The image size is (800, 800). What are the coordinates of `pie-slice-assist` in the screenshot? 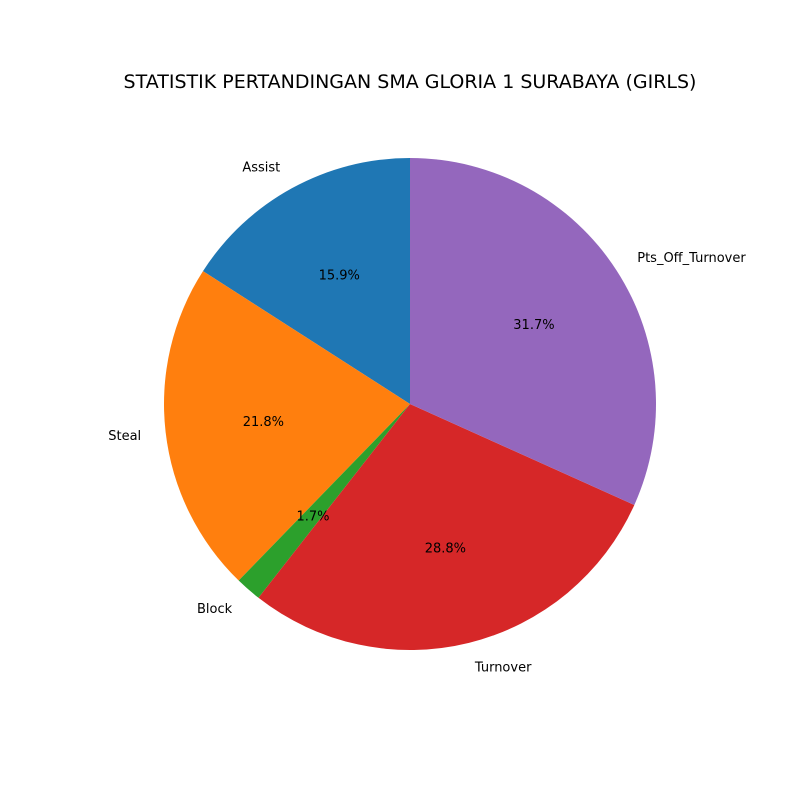 It's located at (306, 281).